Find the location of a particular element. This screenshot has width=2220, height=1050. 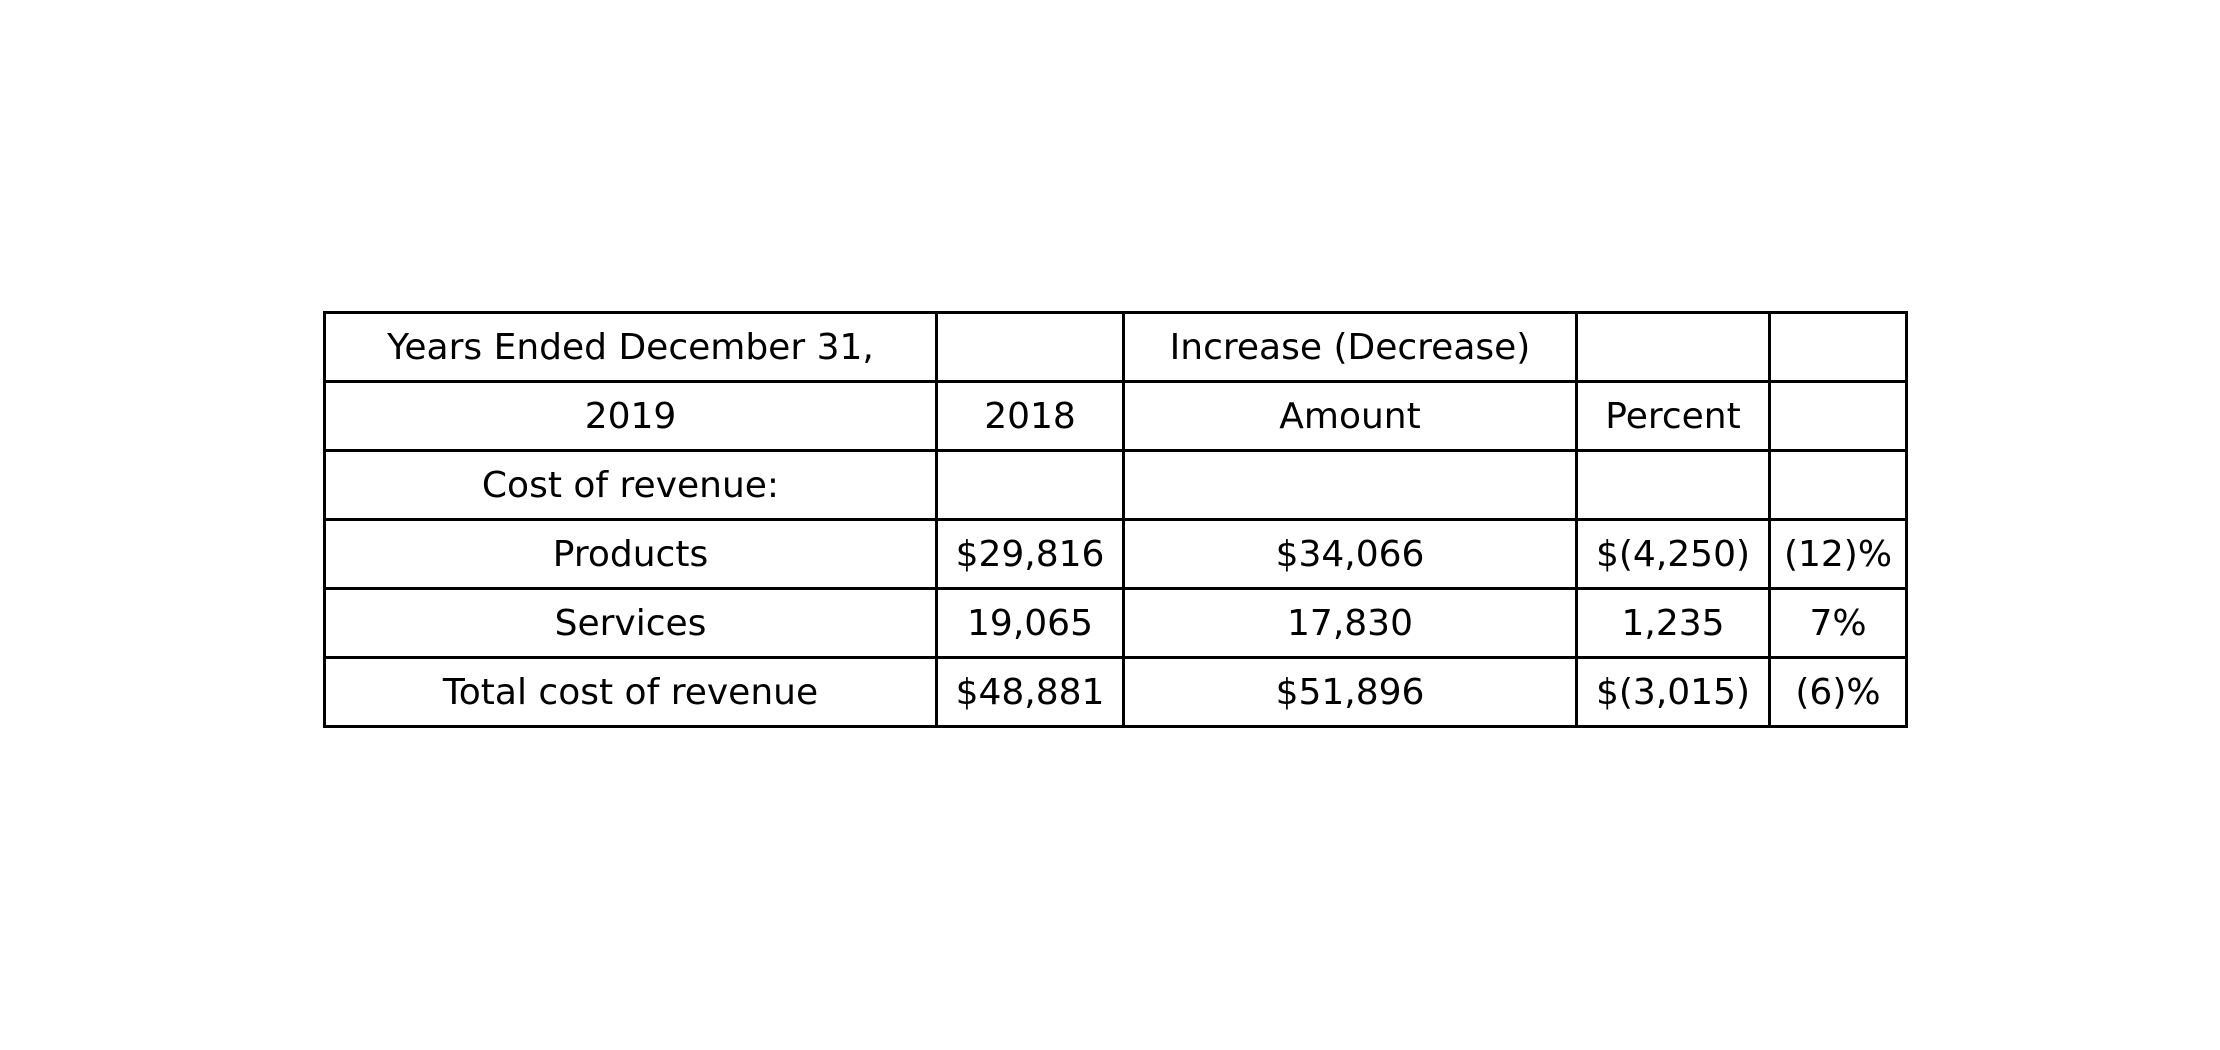

table-cell: Years Ended December 31, is located at coordinates (630, 347).